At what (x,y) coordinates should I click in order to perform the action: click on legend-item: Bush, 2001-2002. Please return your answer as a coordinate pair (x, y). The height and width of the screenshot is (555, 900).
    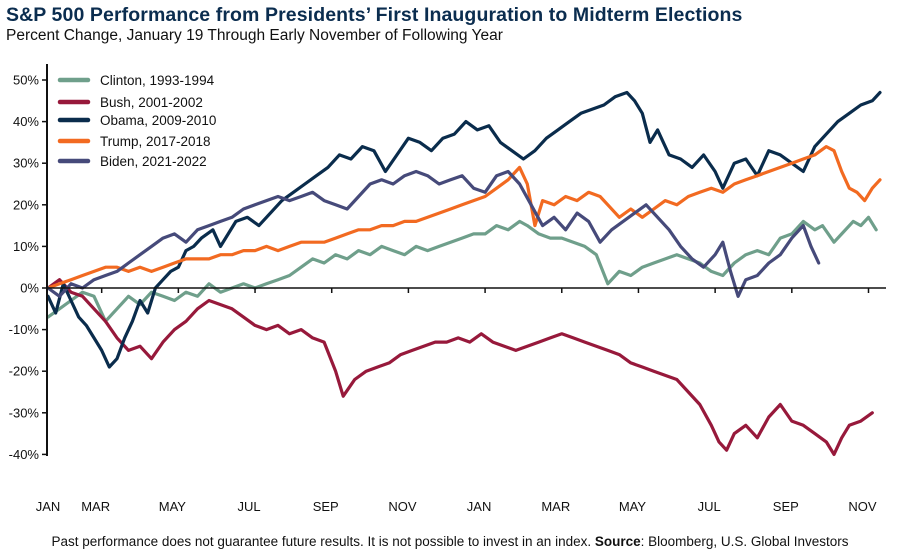
    Looking at the image, I should click on (130, 102).